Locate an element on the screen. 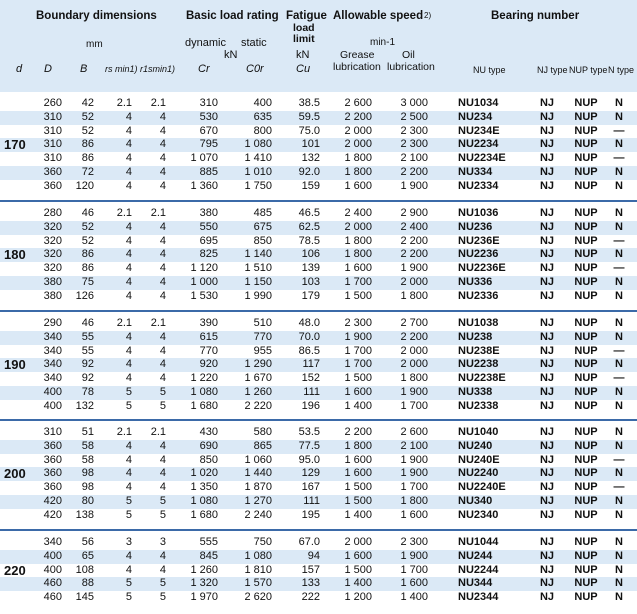 This screenshot has height=614, width=637. cell-nu-number: NU336 is located at coordinates (475, 282).